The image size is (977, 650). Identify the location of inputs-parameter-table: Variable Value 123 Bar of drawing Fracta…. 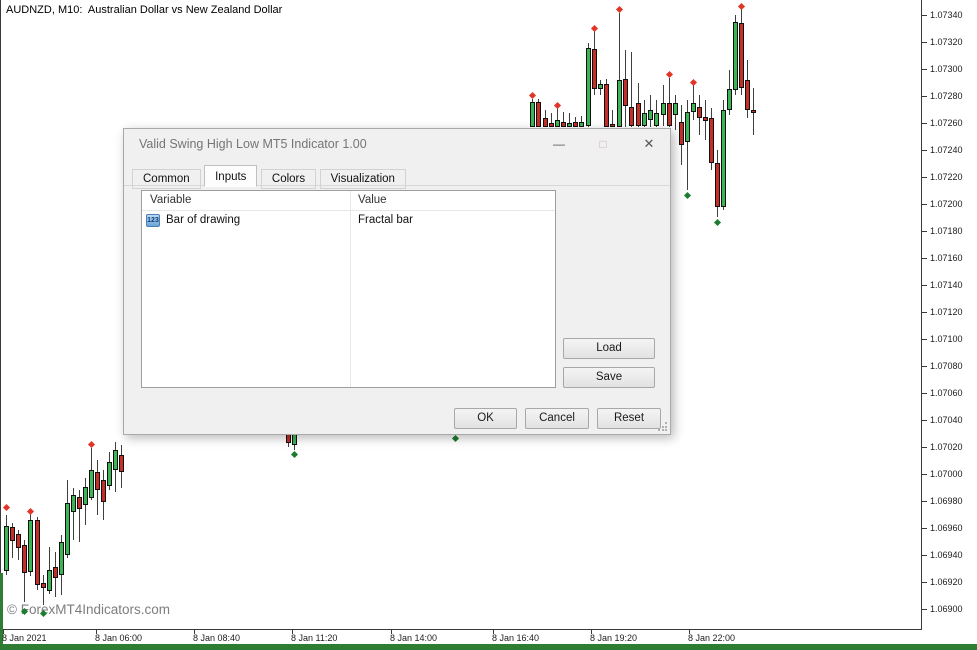
(348, 289).